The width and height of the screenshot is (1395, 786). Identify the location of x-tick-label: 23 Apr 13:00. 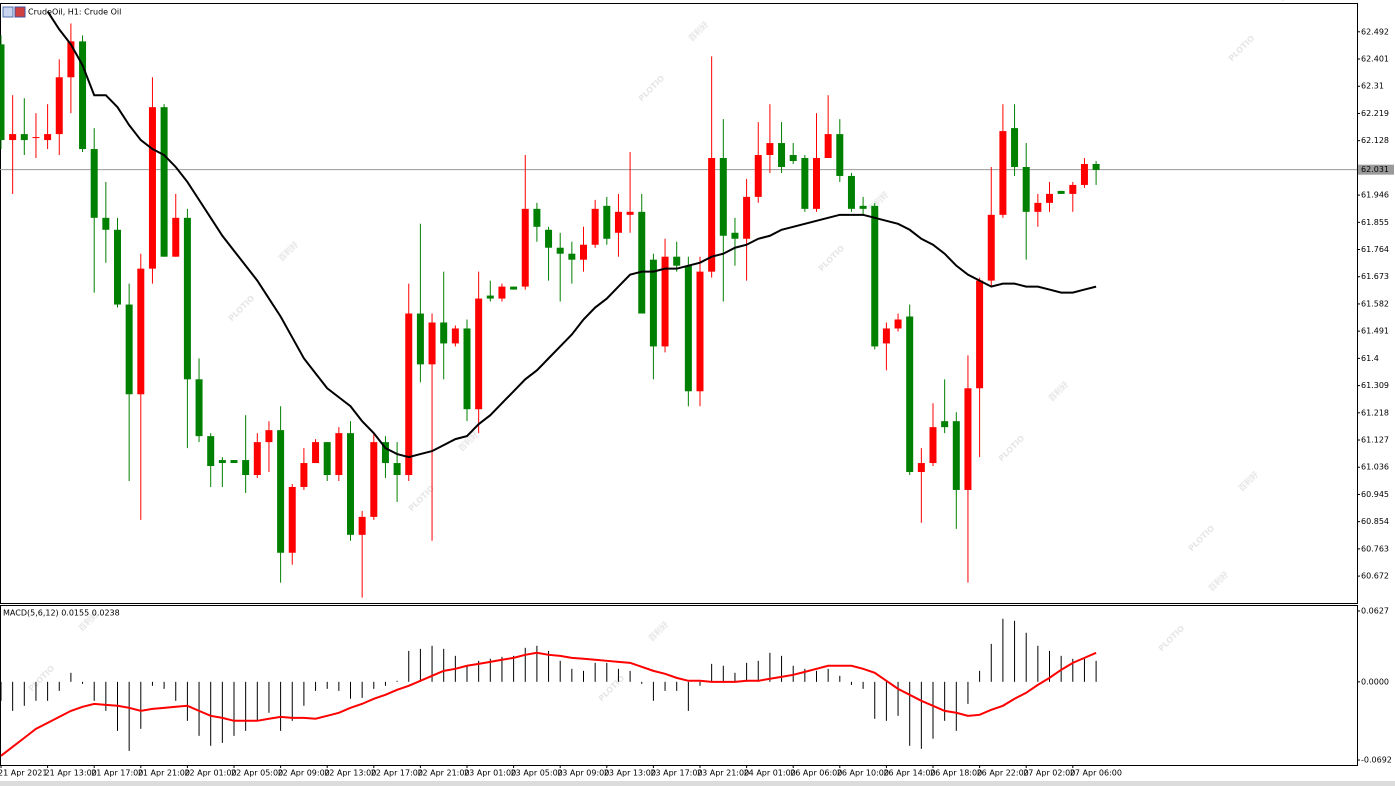
(630, 773).